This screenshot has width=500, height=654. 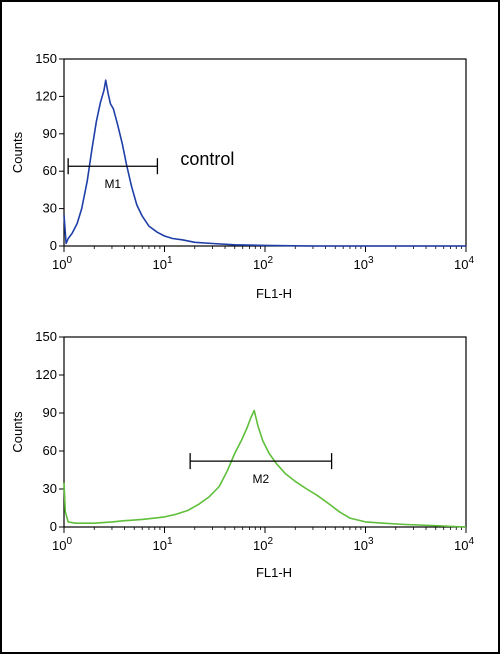 What do you see at coordinates (207, 159) in the screenshot?
I see `sample-annotation: control` at bounding box center [207, 159].